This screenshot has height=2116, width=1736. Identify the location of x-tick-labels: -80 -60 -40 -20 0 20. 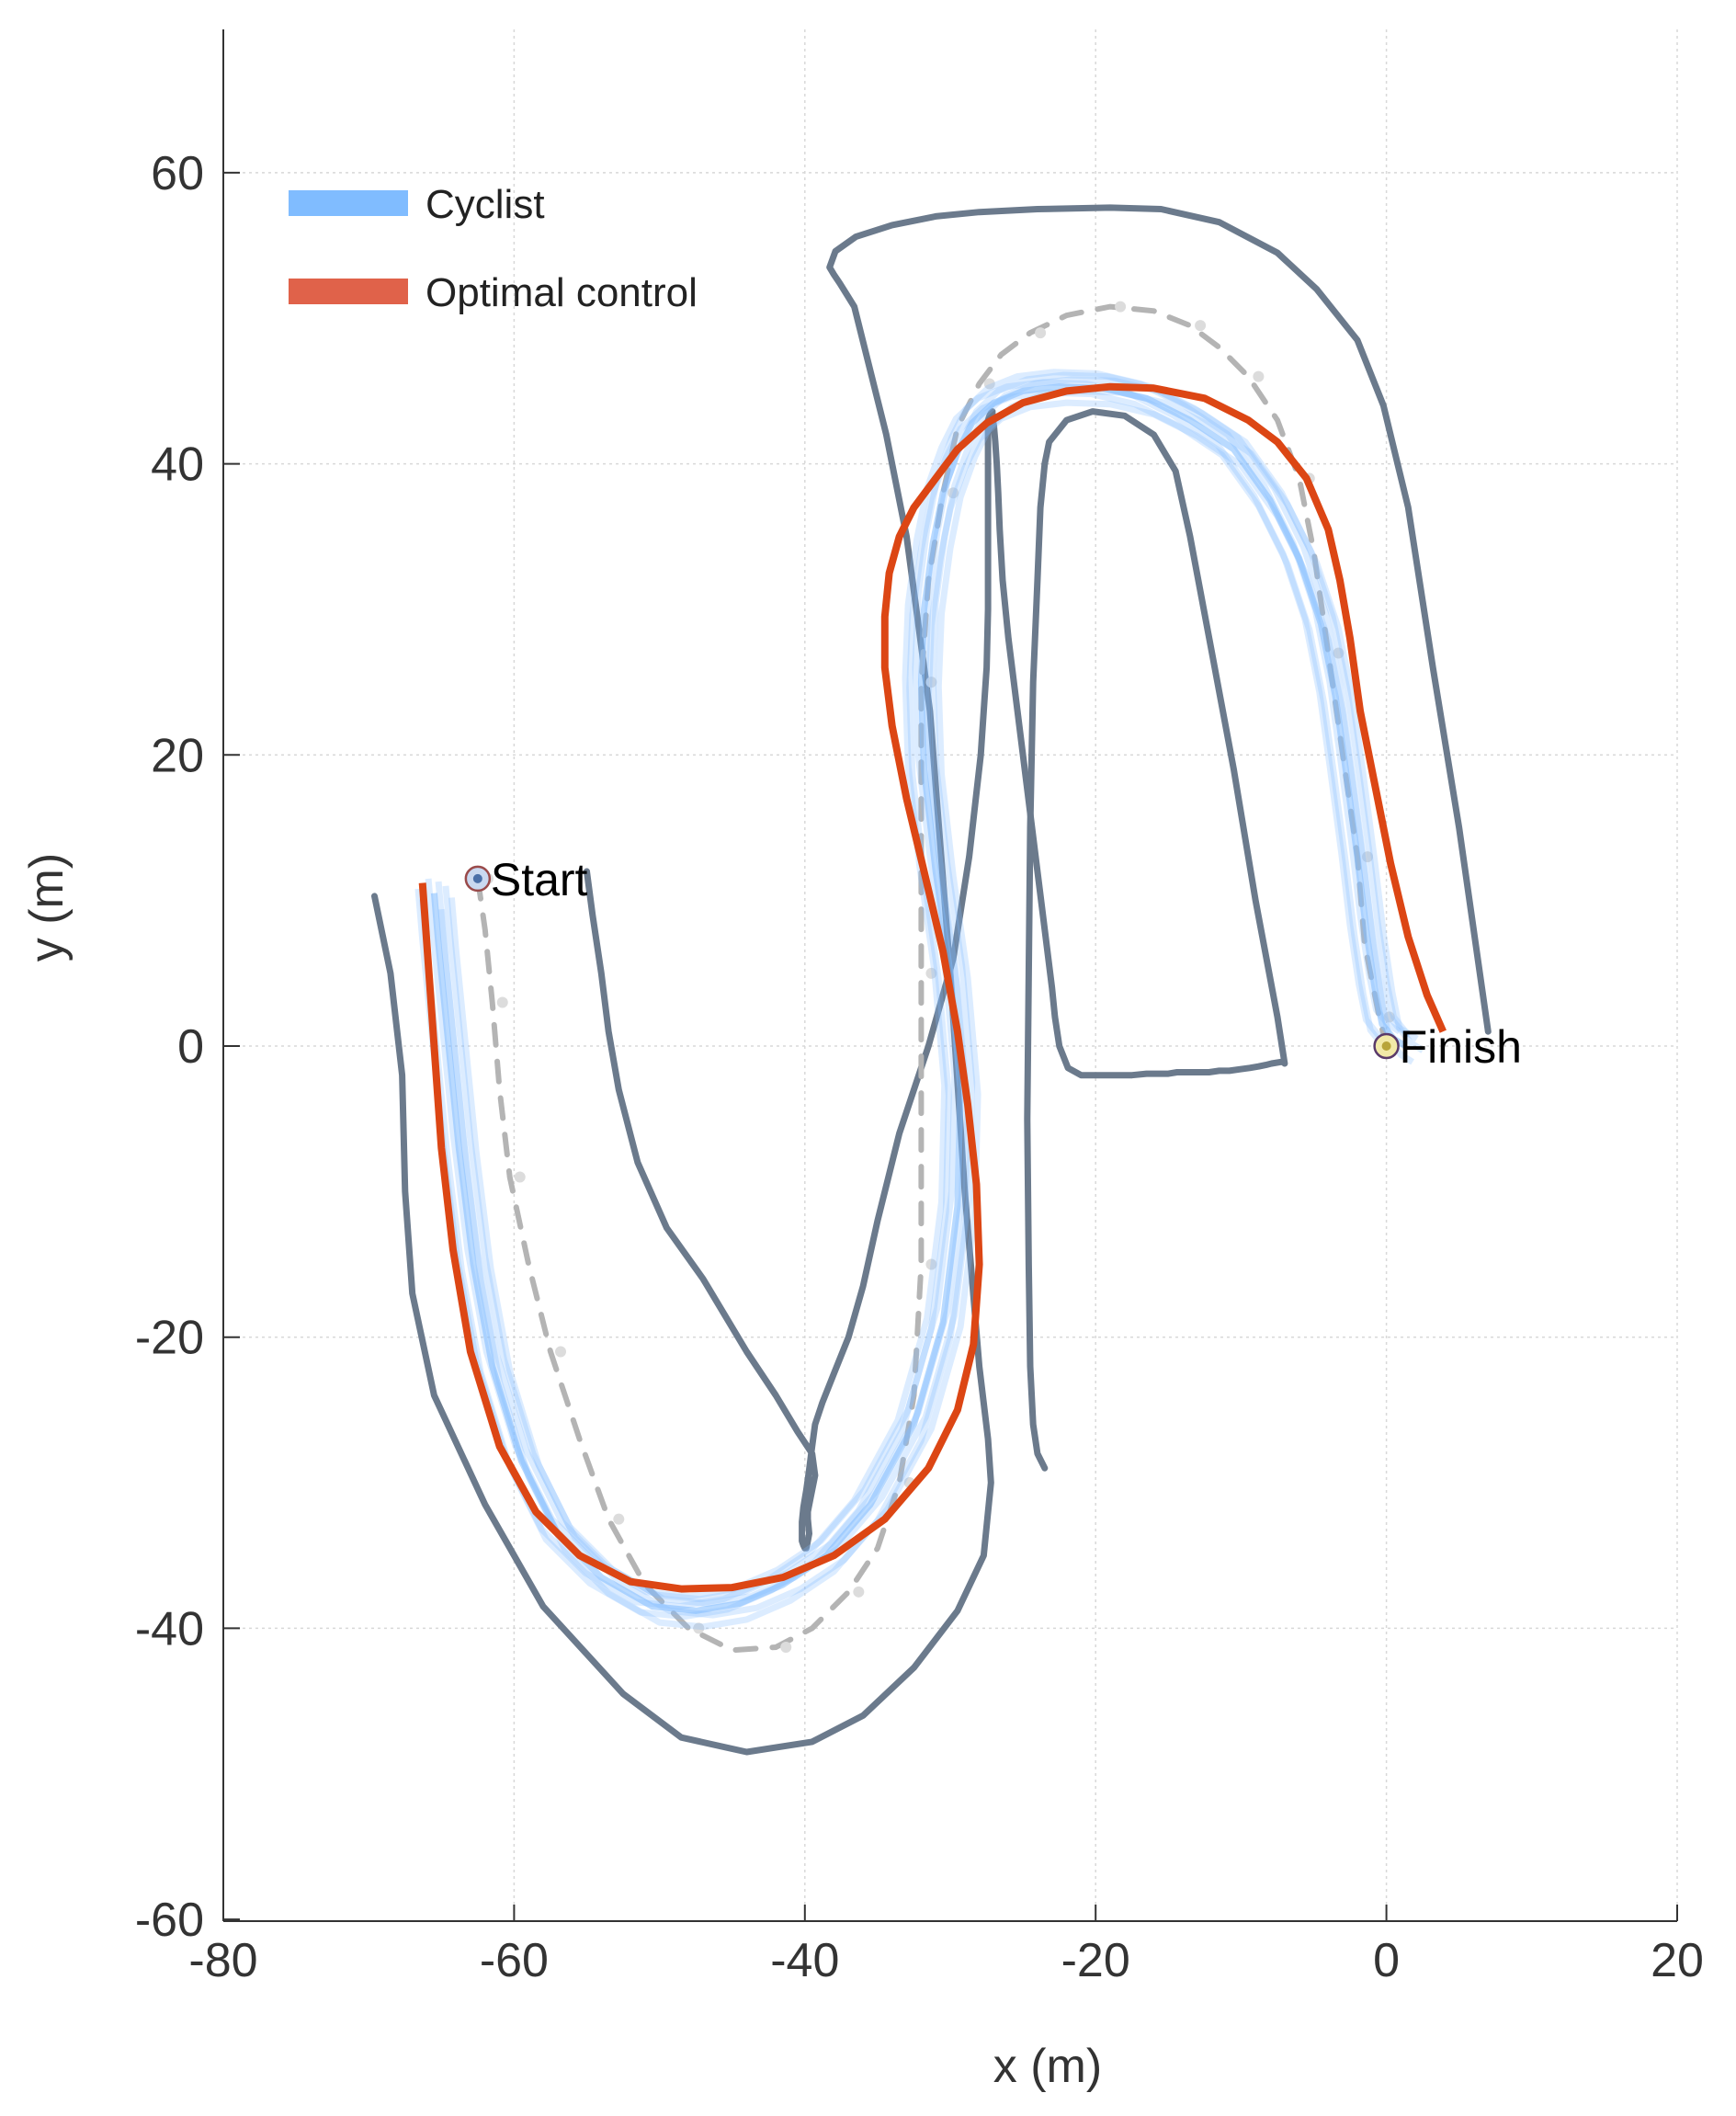
(946, 1961).